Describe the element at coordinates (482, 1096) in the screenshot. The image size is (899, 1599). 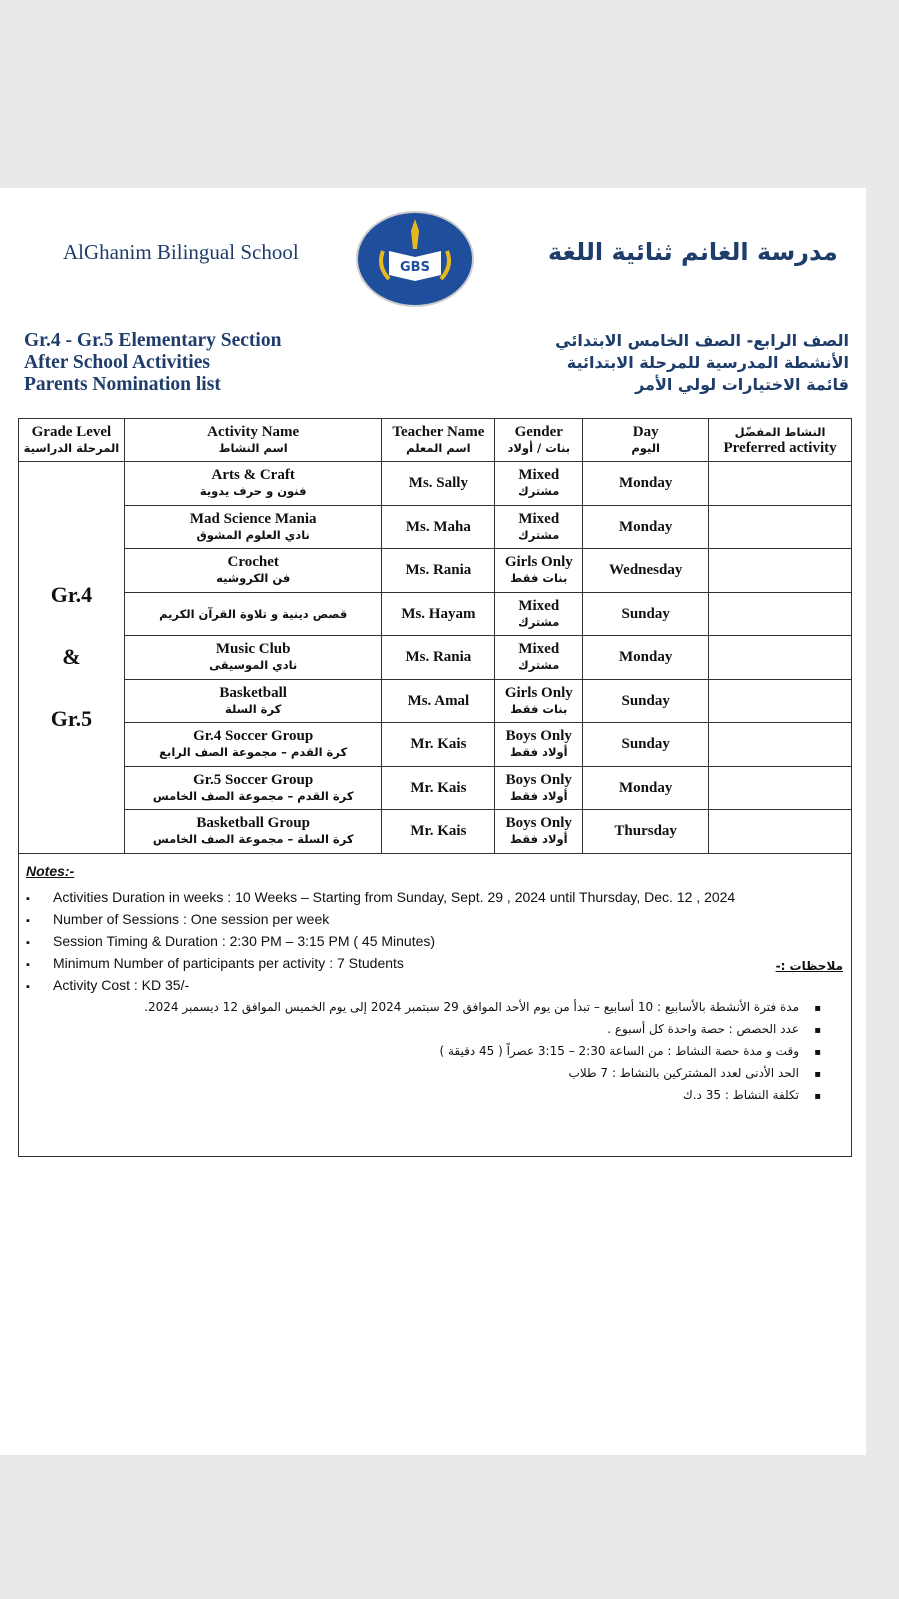
I see `note-item-ar: تكلفة النشاط : 35 د.ك` at that location.